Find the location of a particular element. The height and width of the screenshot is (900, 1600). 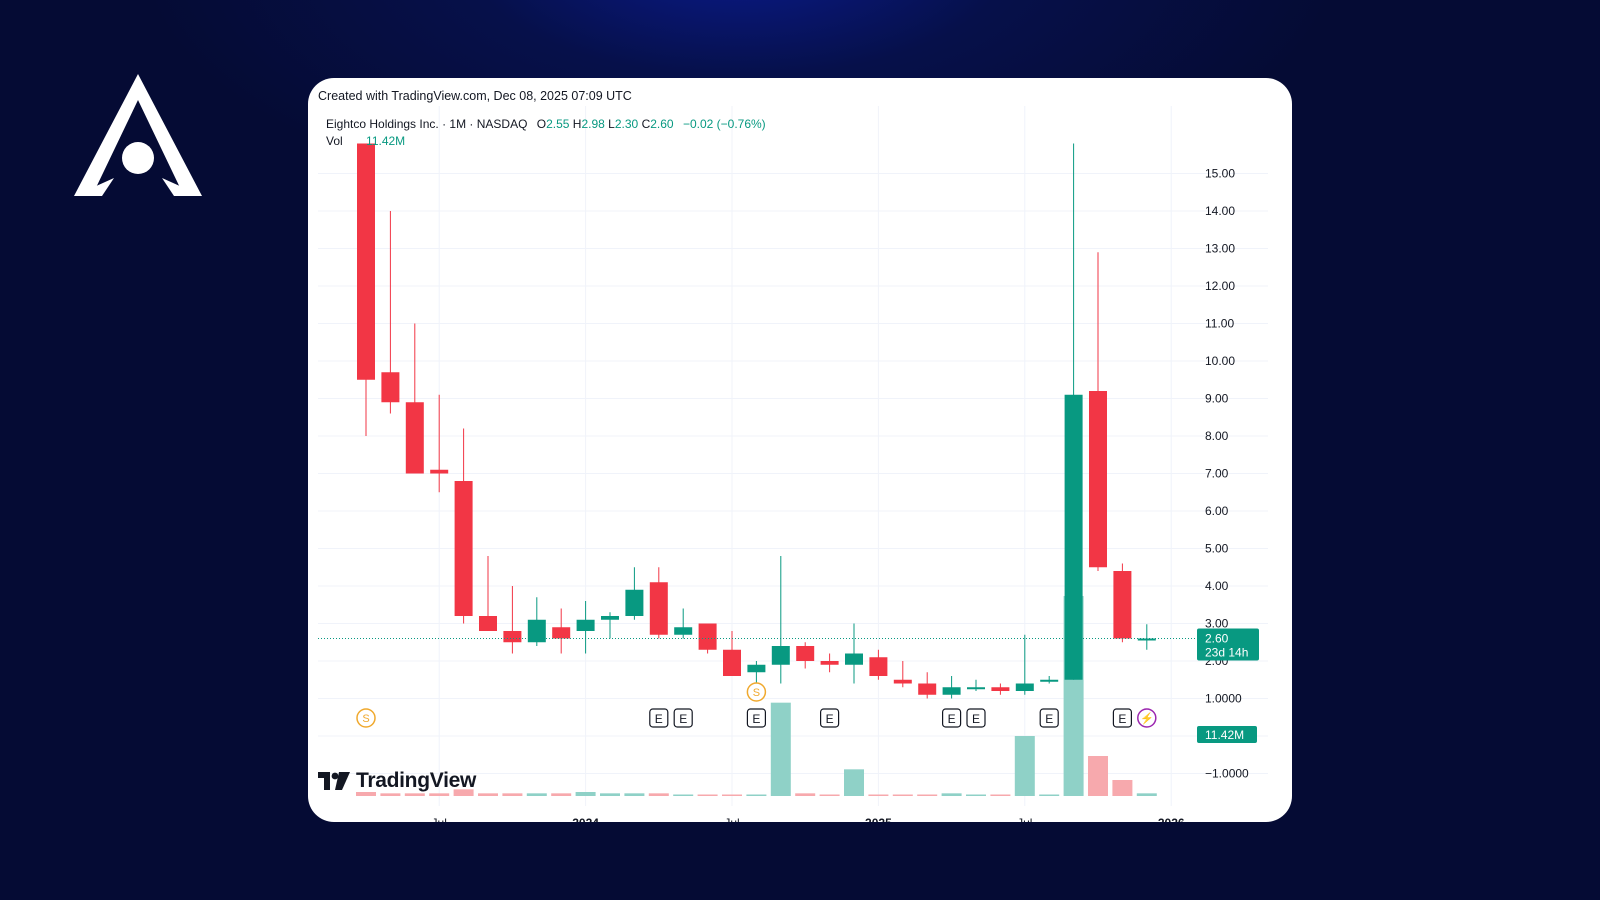

brand-logo-icon is located at coordinates (138, 135).